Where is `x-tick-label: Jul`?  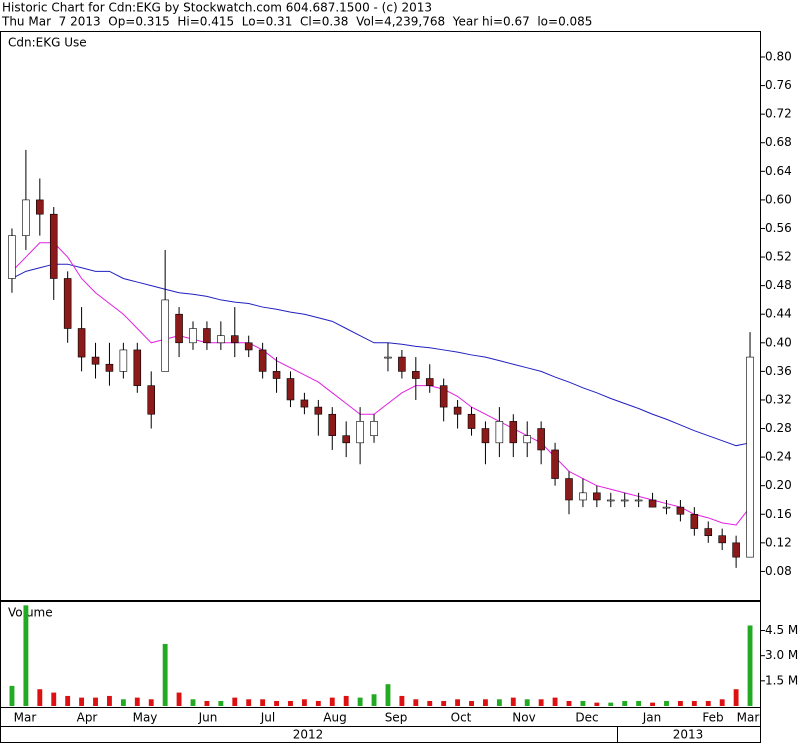
x-tick-label: Jul is located at coordinates (267, 718).